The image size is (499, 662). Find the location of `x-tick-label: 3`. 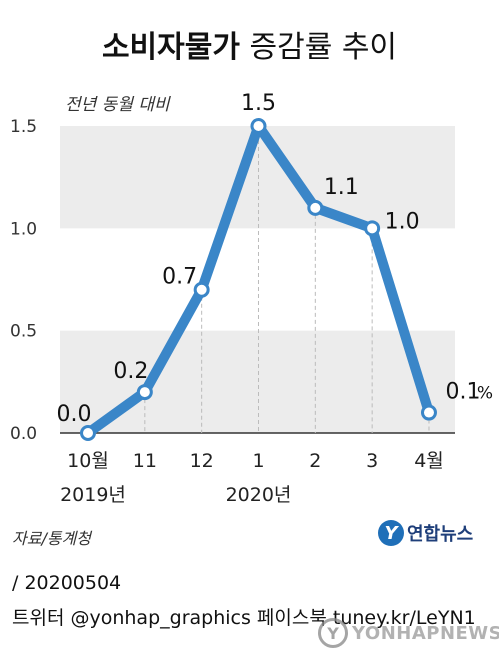

x-tick-label: 3 is located at coordinates (372, 461).